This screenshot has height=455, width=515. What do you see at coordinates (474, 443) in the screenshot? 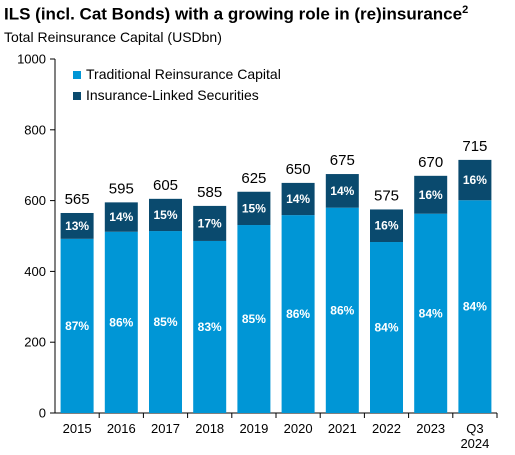
I see `x-tick-label-line: 2024` at bounding box center [474, 443].